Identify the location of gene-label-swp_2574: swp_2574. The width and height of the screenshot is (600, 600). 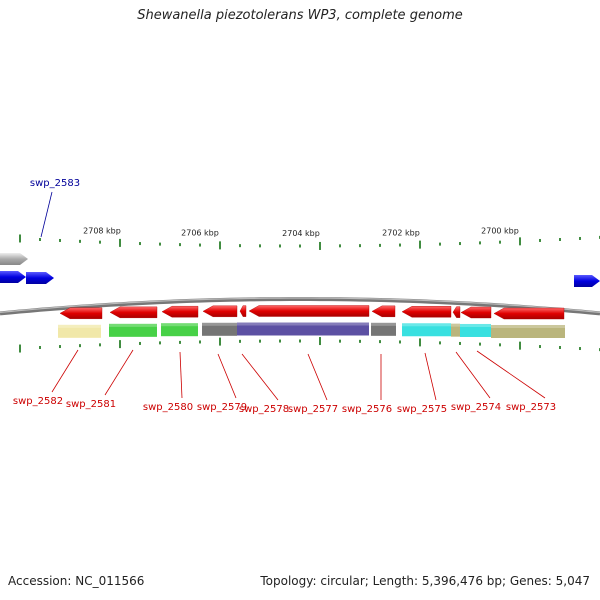
(476, 407).